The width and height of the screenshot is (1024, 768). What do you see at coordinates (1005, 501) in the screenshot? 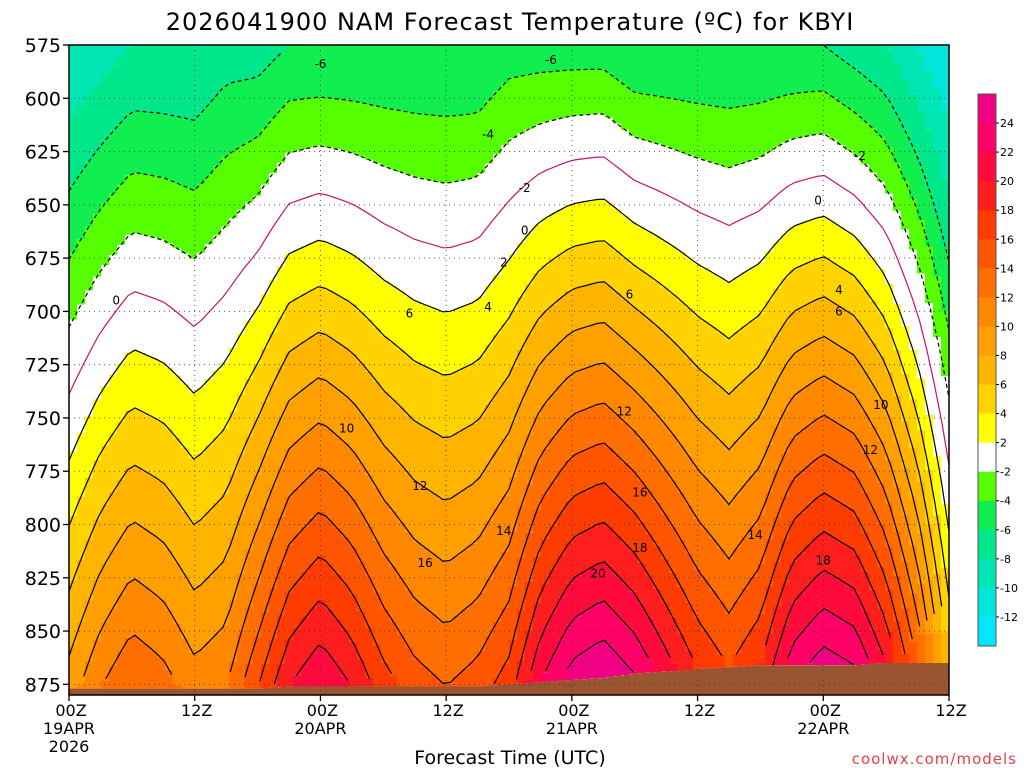
I see `colorbar-tick-label: -4` at bounding box center [1005, 501].